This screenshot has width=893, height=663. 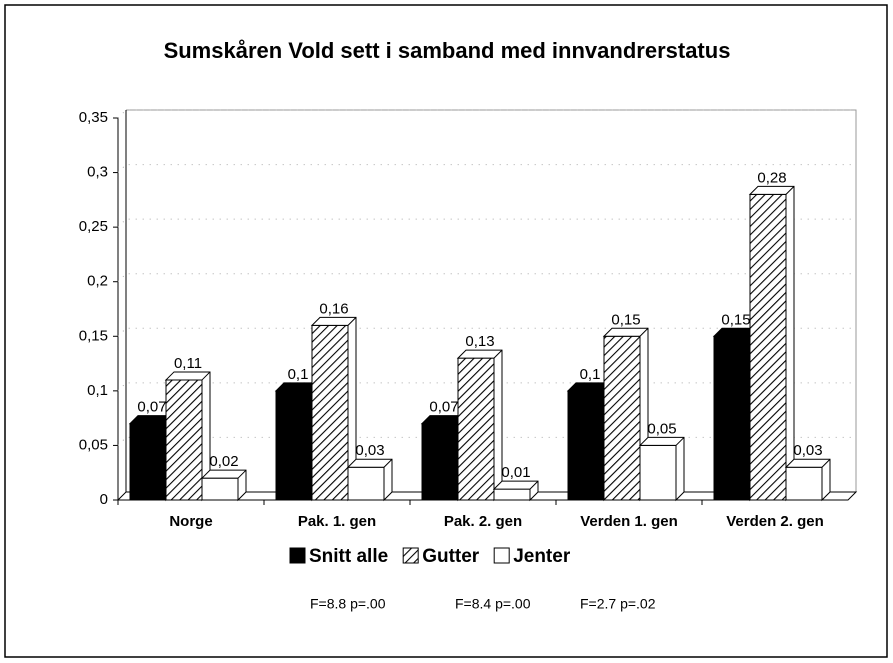 What do you see at coordinates (337, 521) in the screenshot?
I see `x-tick-label: Pak. 1. gen` at bounding box center [337, 521].